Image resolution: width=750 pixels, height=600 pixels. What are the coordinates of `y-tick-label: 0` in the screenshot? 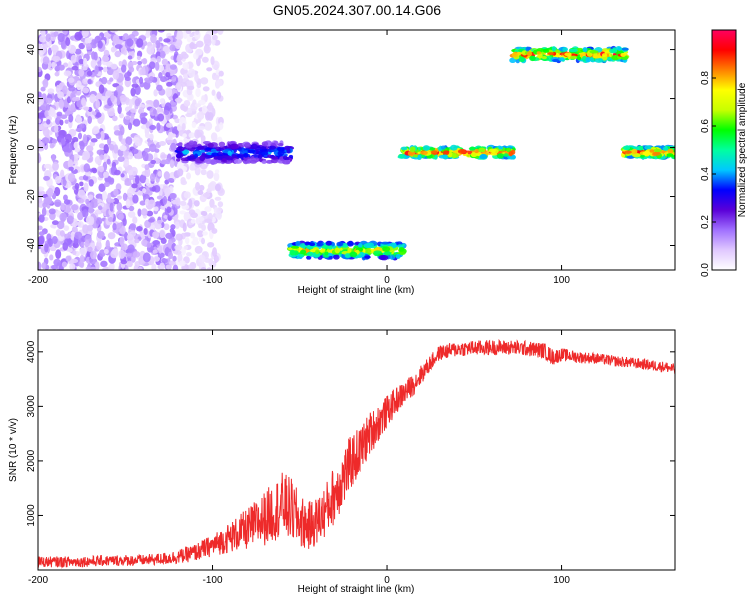 It's located at (31, 147).